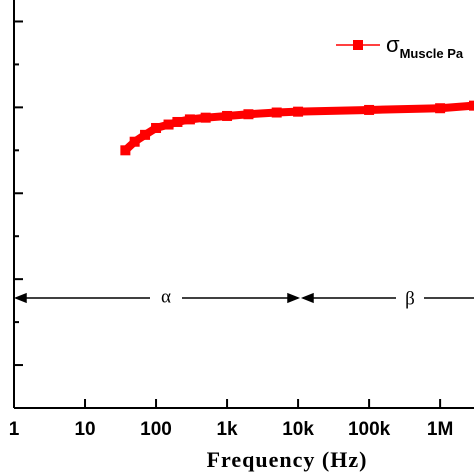 This screenshot has height=474, width=474. What do you see at coordinates (14, 429) in the screenshot?
I see `x-tick-label: 1` at bounding box center [14, 429].